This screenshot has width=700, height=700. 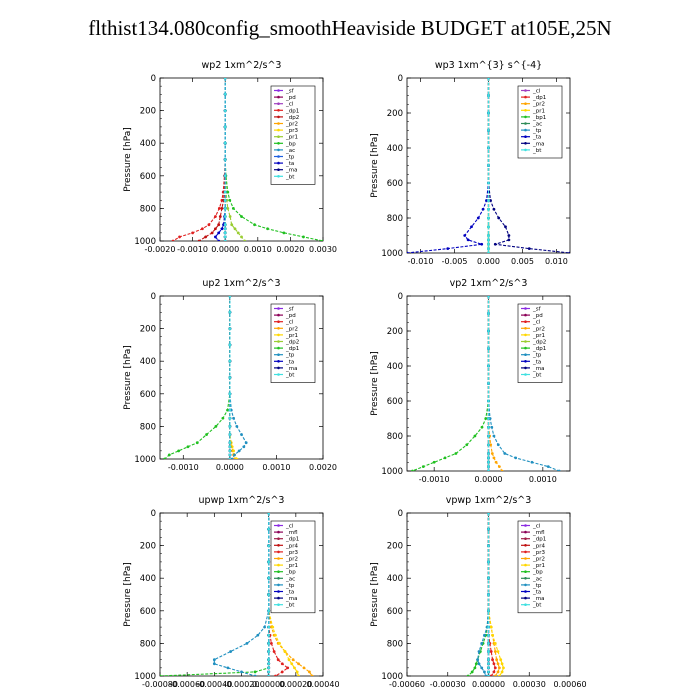 What do you see at coordinates (407, 684) in the screenshot?
I see `x-tick-label: -0.00060` at bounding box center [407, 684].